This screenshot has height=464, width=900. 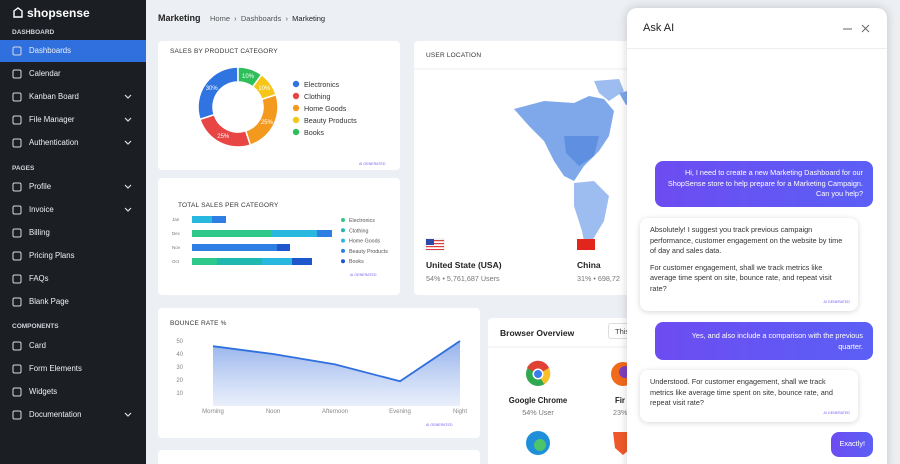 What do you see at coordinates (228, 205) in the screenshot?
I see `card-title: TOTAL SALES PER CATEGORY` at bounding box center [228, 205].